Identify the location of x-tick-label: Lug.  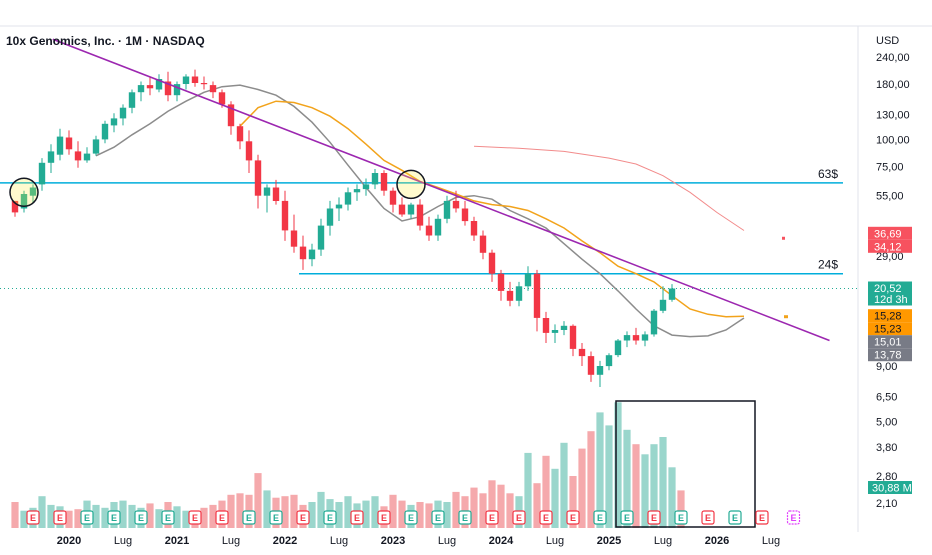
(555, 541).